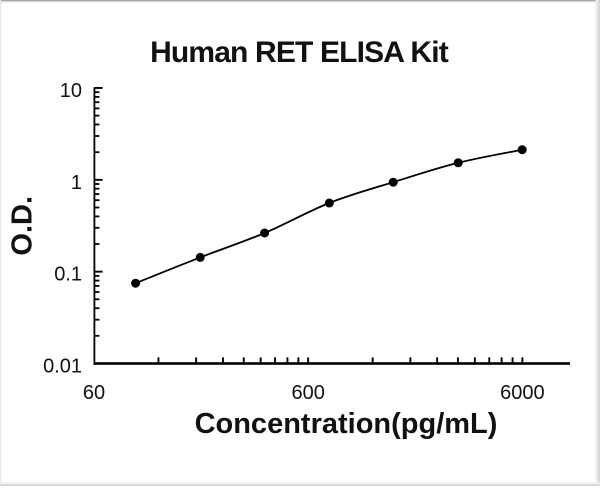 The width and height of the screenshot is (600, 491). What do you see at coordinates (76, 183) in the screenshot?
I see `svg-text: 1` at bounding box center [76, 183].